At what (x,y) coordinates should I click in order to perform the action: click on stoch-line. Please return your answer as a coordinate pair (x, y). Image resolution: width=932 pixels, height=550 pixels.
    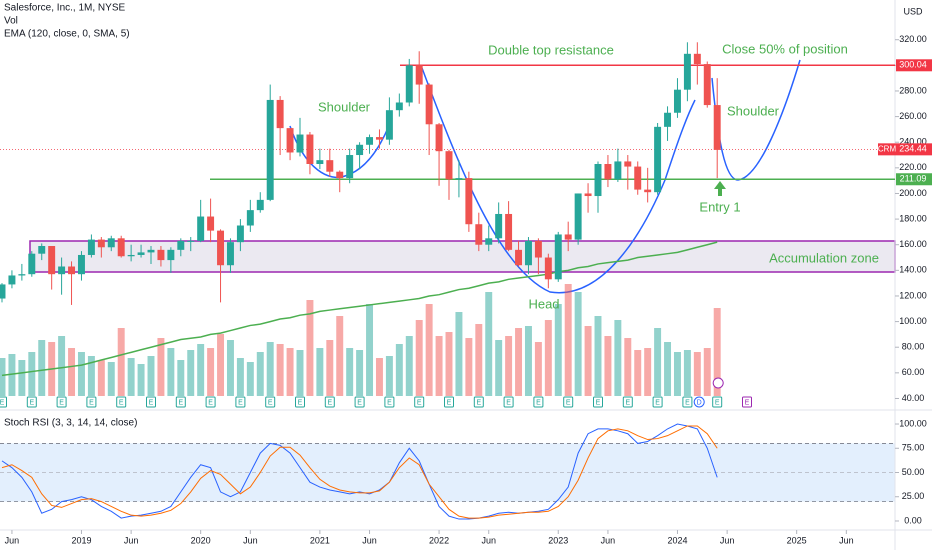
    Looking at the image, I should click on (359, 471).